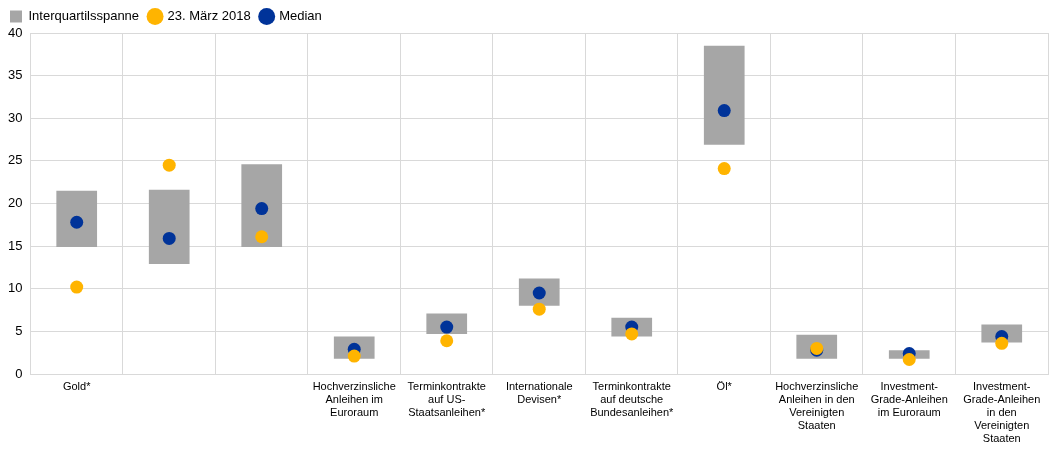 The image size is (1058, 452). Describe the element at coordinates (539, 392) in the screenshot. I see `x-tick-label: Internationale Devisen*` at that location.